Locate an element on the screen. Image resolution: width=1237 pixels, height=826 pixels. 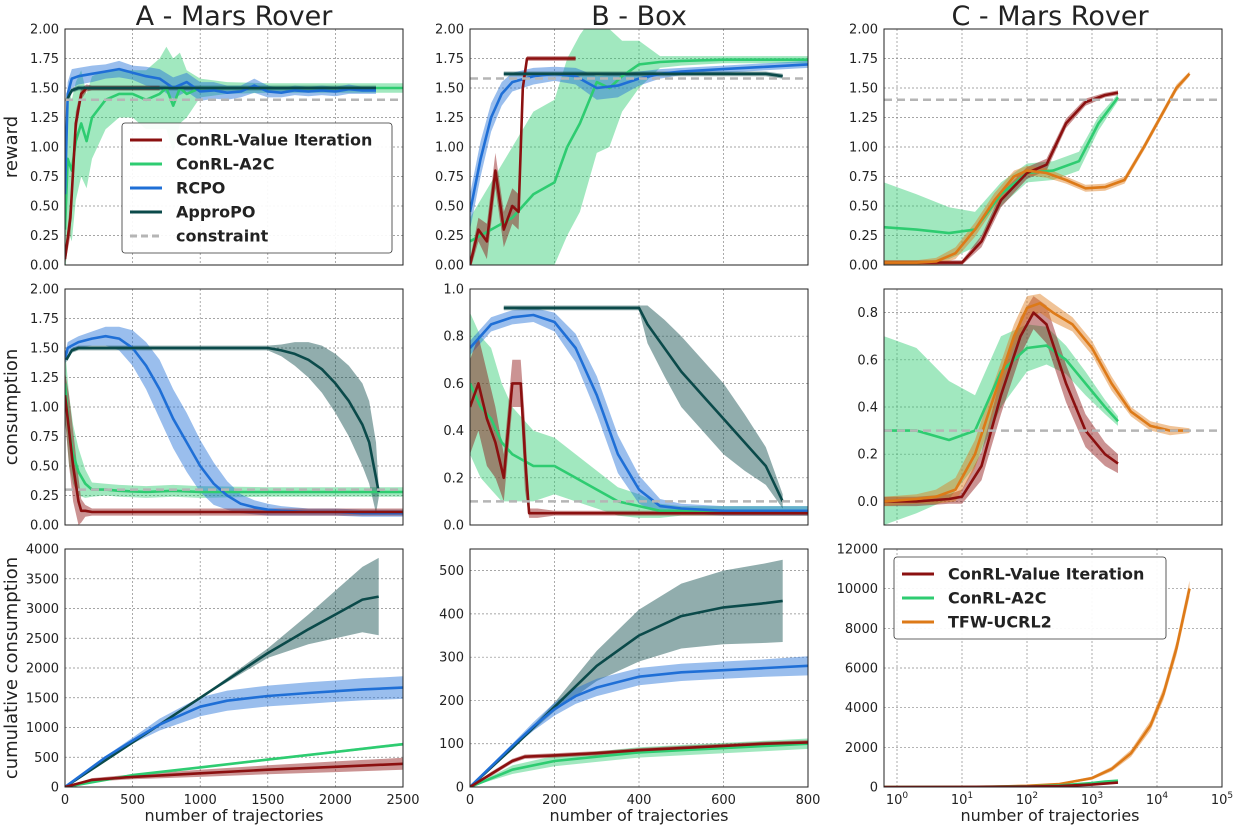
y-tick-label: 0.50 is located at coordinates (44, 467).